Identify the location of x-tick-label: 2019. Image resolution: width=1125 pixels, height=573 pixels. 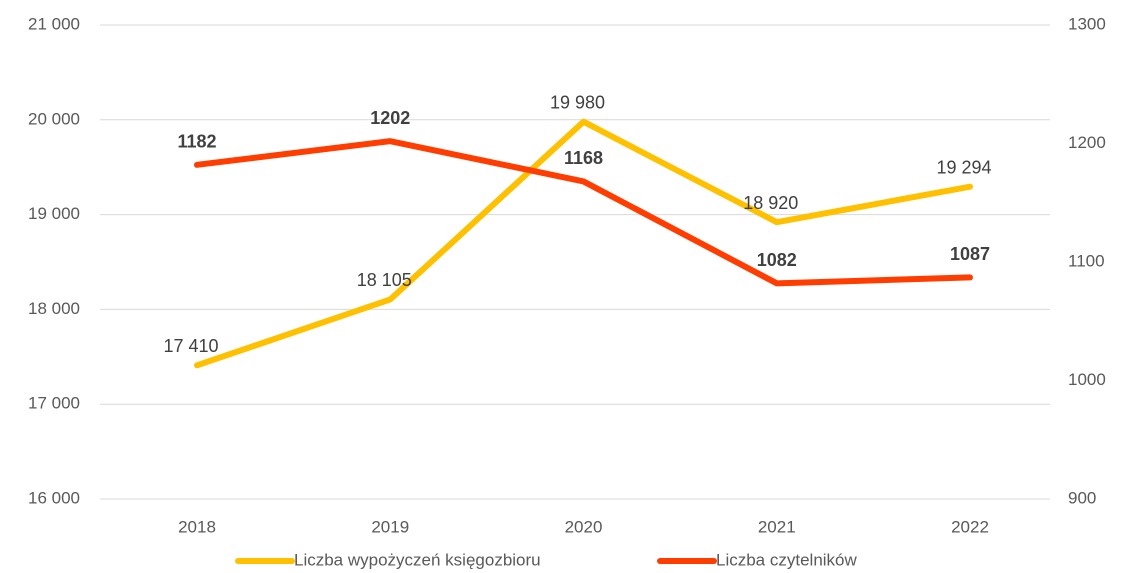
(390, 526).